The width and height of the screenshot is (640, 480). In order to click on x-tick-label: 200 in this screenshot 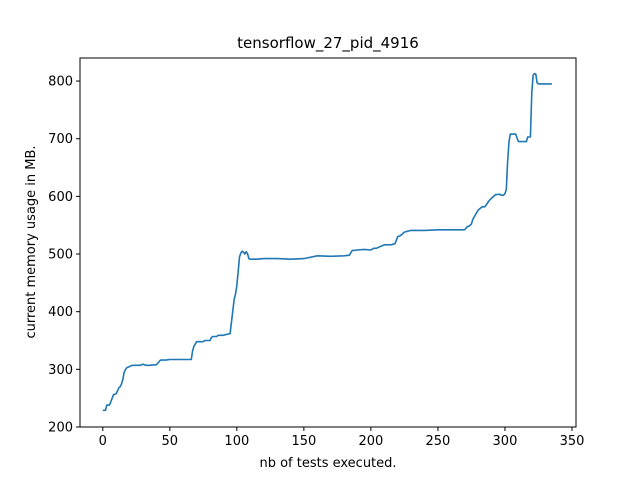, I will do `click(370, 441)`.